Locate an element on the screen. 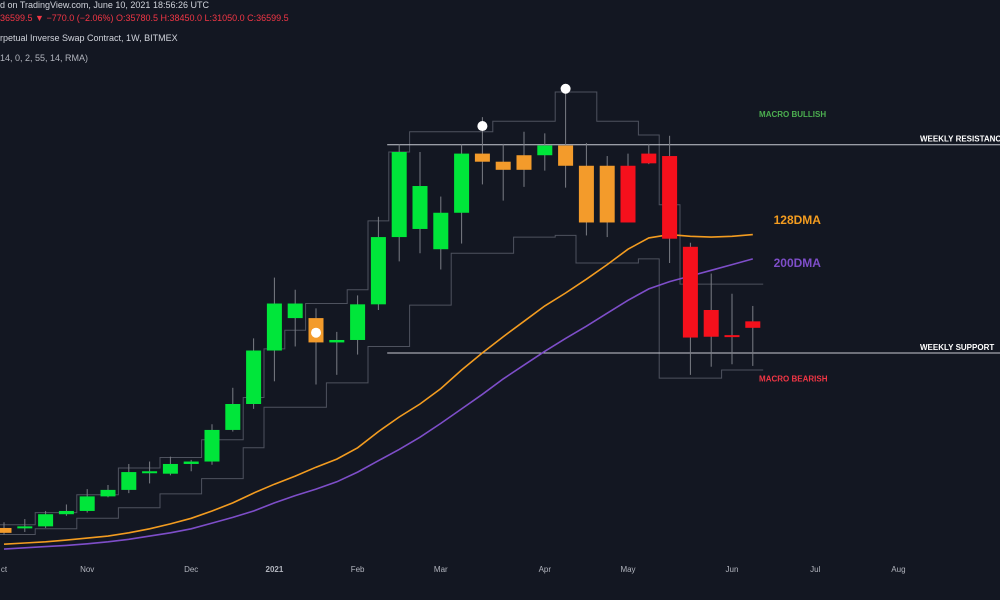 The width and height of the screenshot is (1000, 600). level-label-1: WEEKLY SUPPORT is located at coordinates (957, 347).